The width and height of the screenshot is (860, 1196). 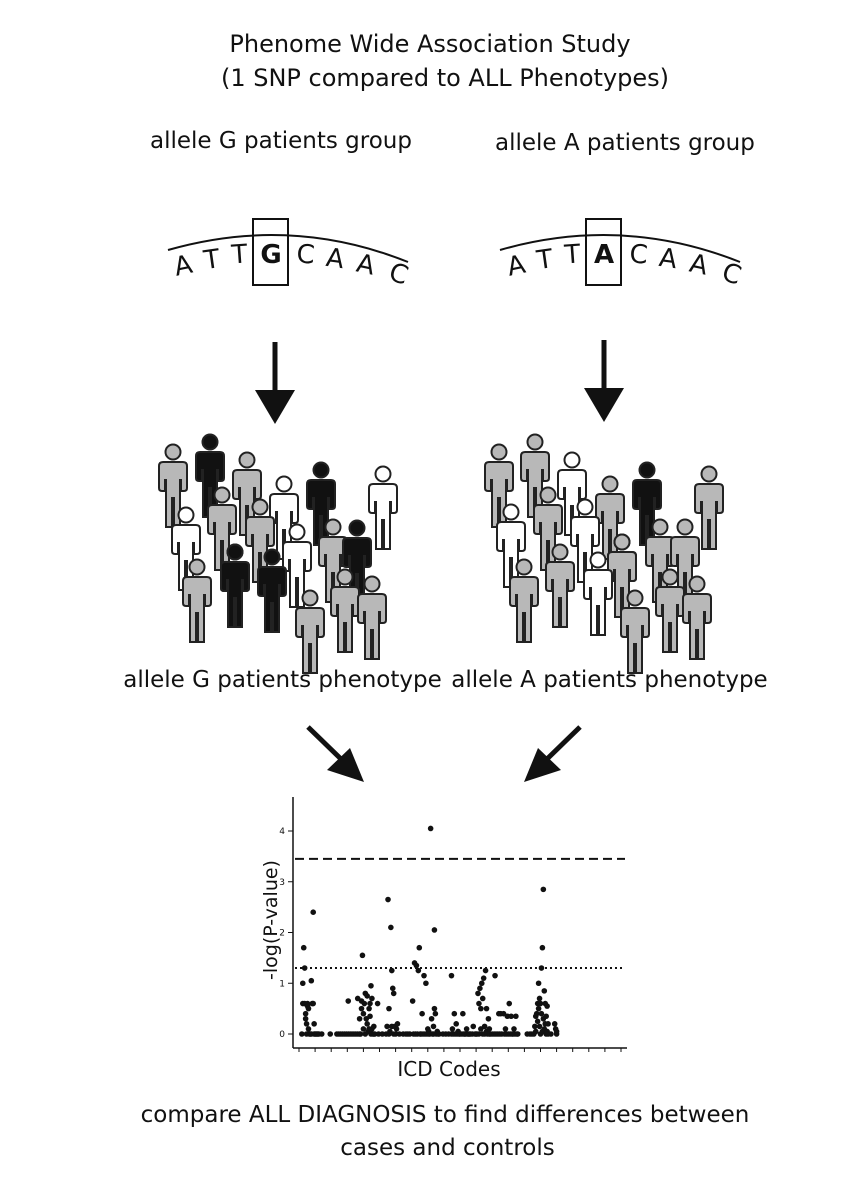 What do you see at coordinates (278, 553) in the screenshot?
I see `allele-g-patient-crowd` at bounding box center [278, 553].